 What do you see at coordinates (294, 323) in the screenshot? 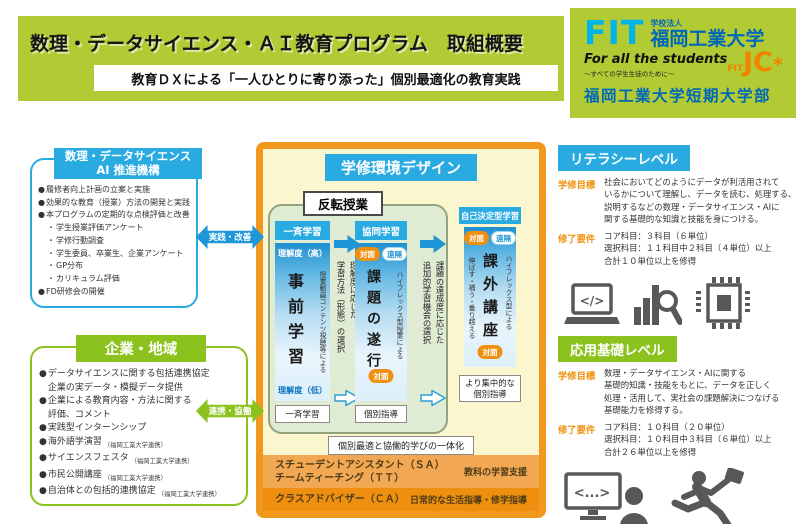
I see `column1-main-text: 事前学習` at bounding box center [294, 323].